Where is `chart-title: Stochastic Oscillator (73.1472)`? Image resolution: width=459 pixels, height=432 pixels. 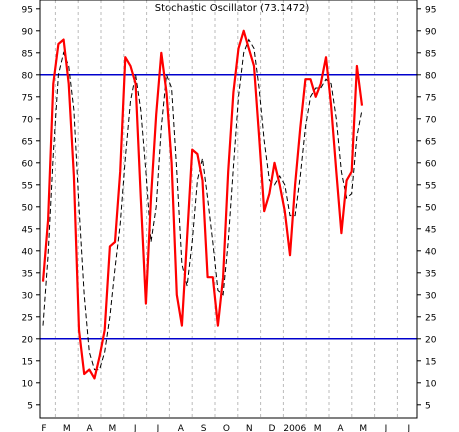 chart-title: Stochastic Oscillator (73.1472) is located at coordinates (232, 8).